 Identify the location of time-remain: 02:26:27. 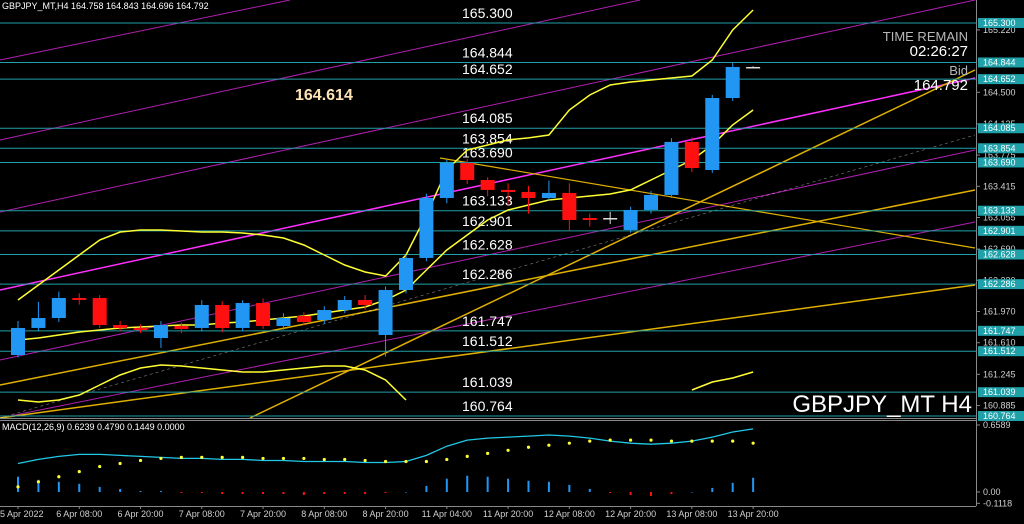
(939, 51).